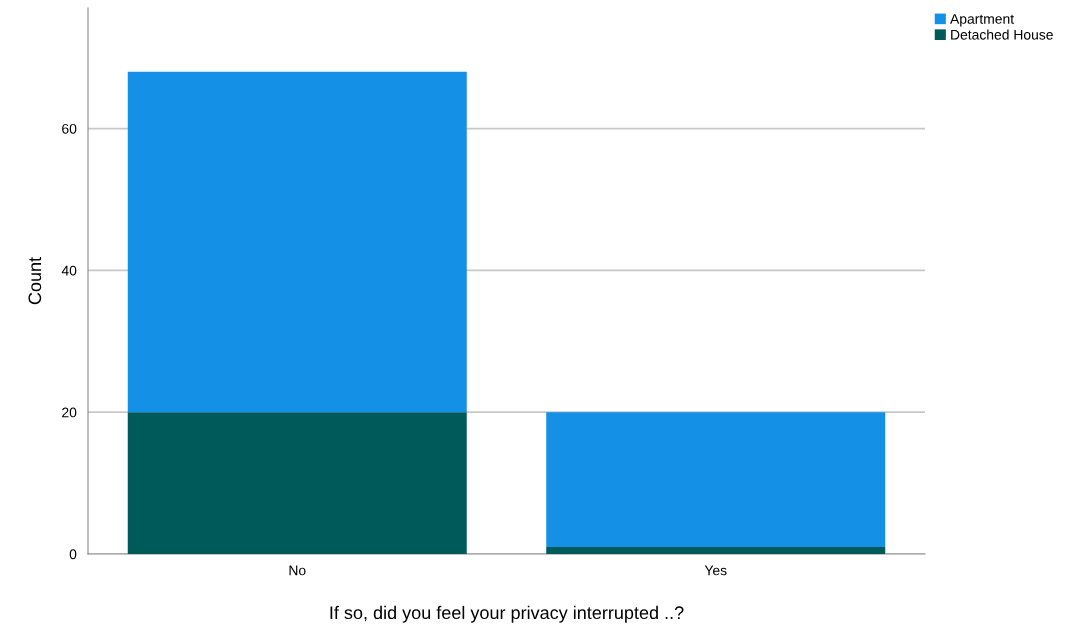 This screenshot has width=1073, height=630. What do you see at coordinates (297, 570) in the screenshot?
I see `x-tick-label: No` at bounding box center [297, 570].